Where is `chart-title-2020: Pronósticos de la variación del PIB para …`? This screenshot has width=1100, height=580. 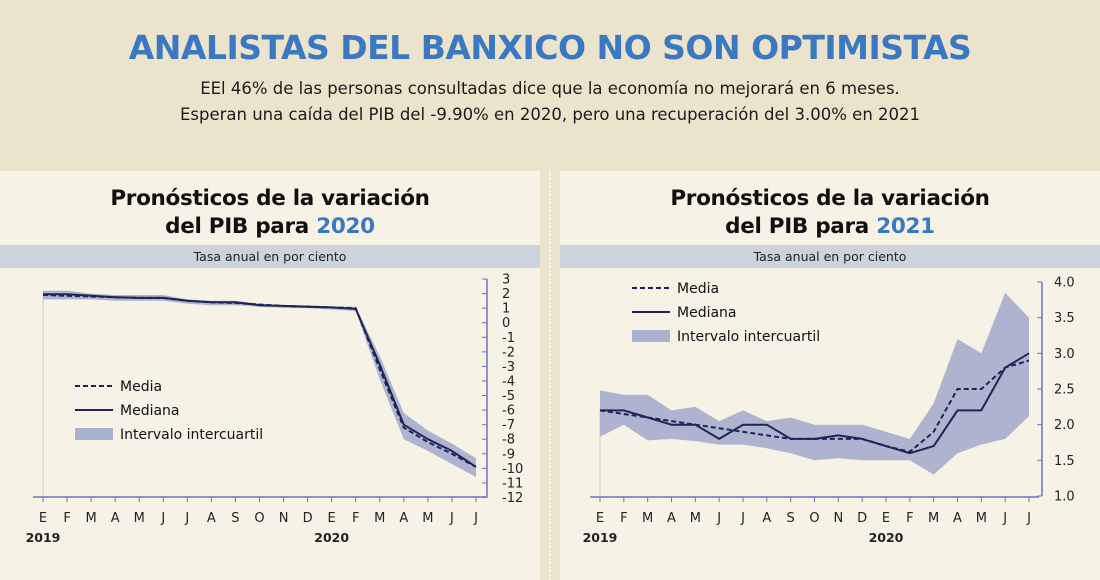 chart-title-2020: Pronósticos de la variación del PIB para … is located at coordinates (270, 213).